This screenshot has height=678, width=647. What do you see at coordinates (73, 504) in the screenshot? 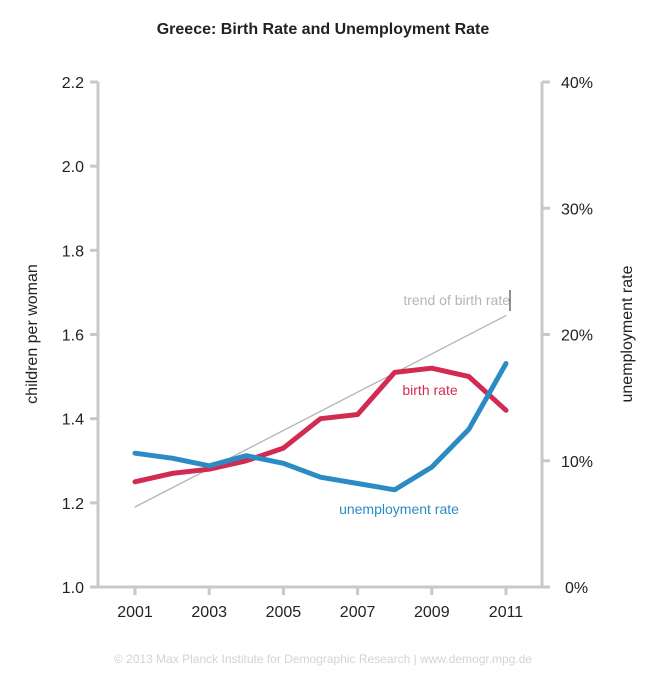
I see `left-tick-label: 1.2` at bounding box center [73, 504].